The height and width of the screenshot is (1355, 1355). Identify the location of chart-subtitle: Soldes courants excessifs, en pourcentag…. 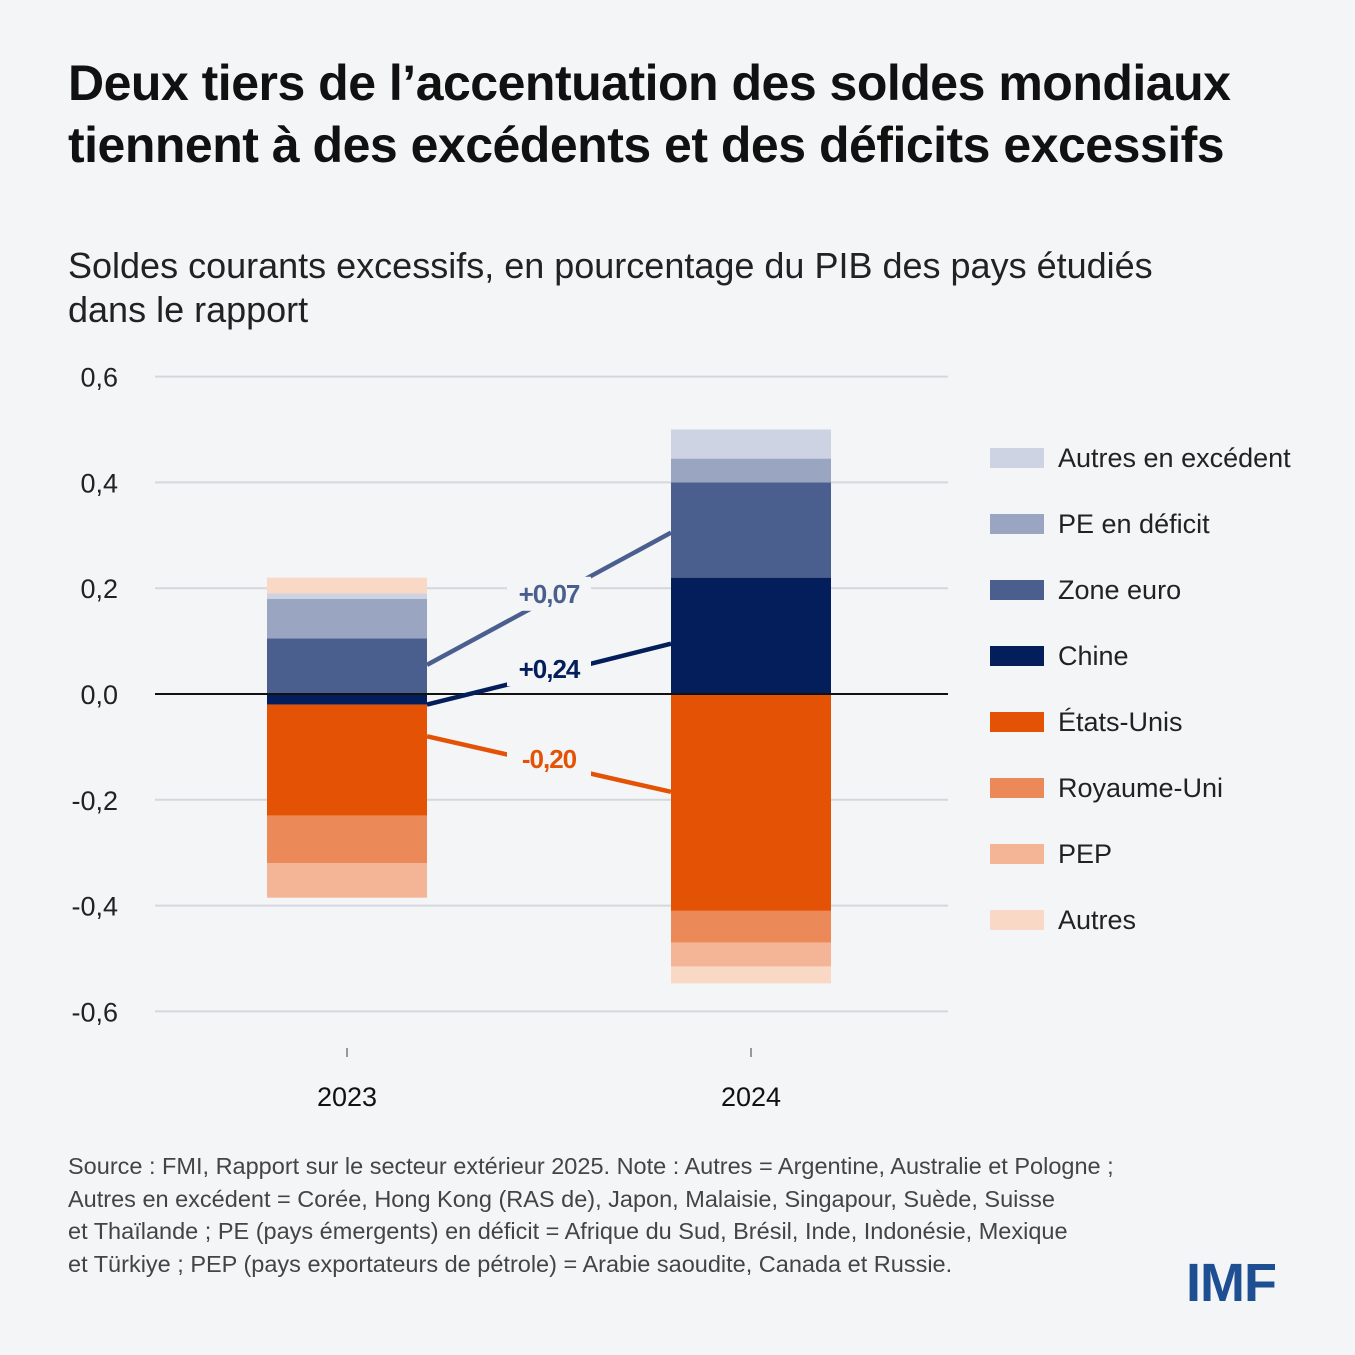
(610, 287).